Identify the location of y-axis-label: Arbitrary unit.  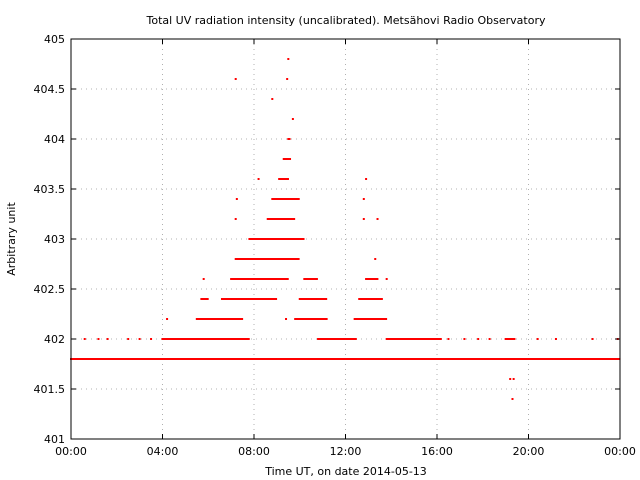
(11, 239).